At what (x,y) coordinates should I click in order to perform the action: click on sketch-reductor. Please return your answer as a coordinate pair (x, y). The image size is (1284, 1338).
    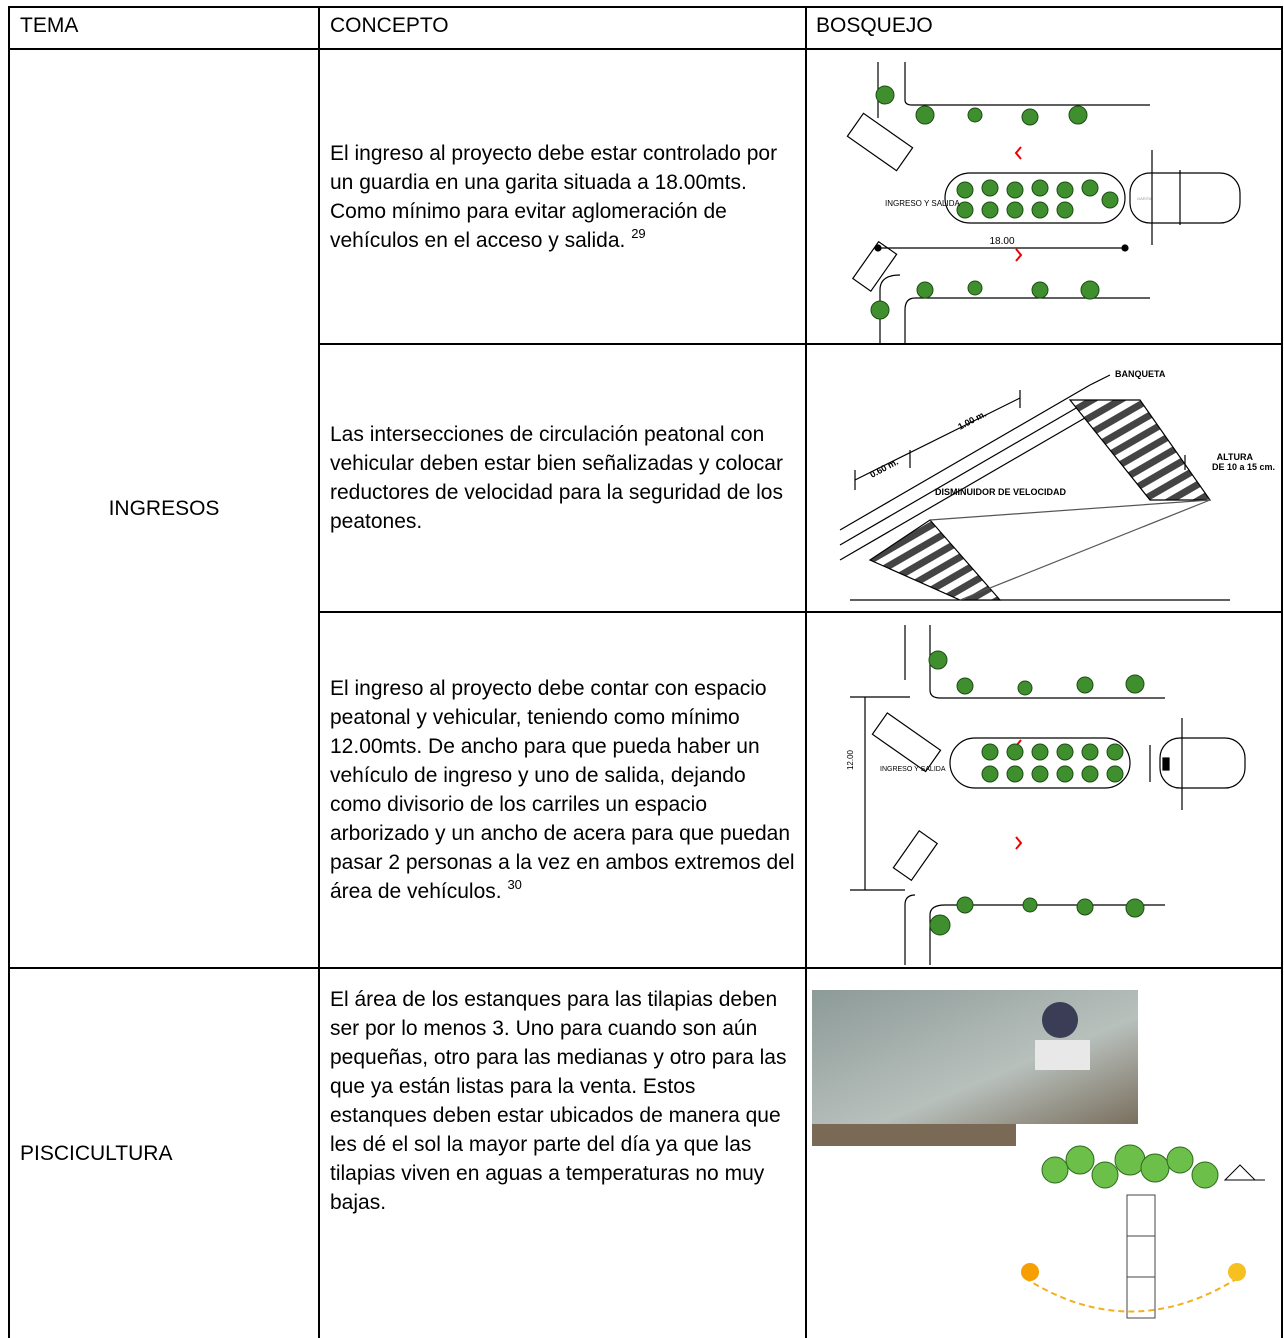
    Looking at the image, I should click on (1034, 487).